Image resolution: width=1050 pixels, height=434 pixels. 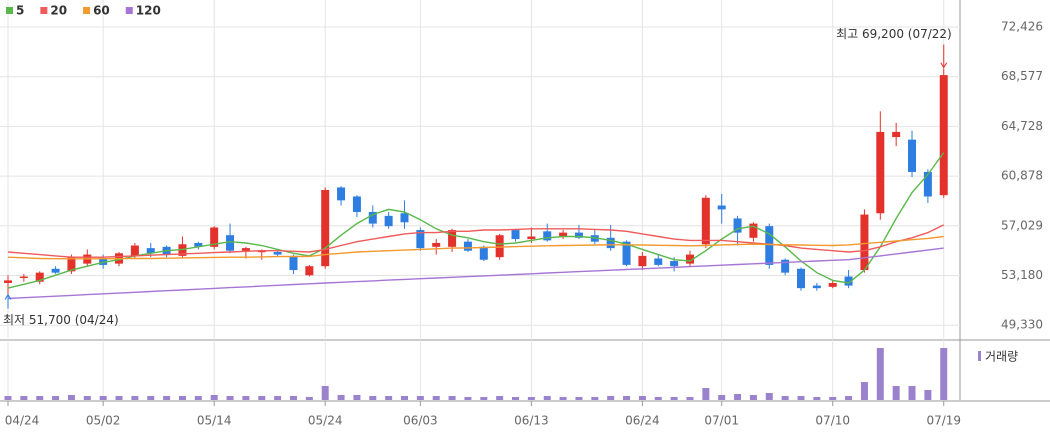 I want to click on x-tick-label: 05/14, so click(x=214, y=421).